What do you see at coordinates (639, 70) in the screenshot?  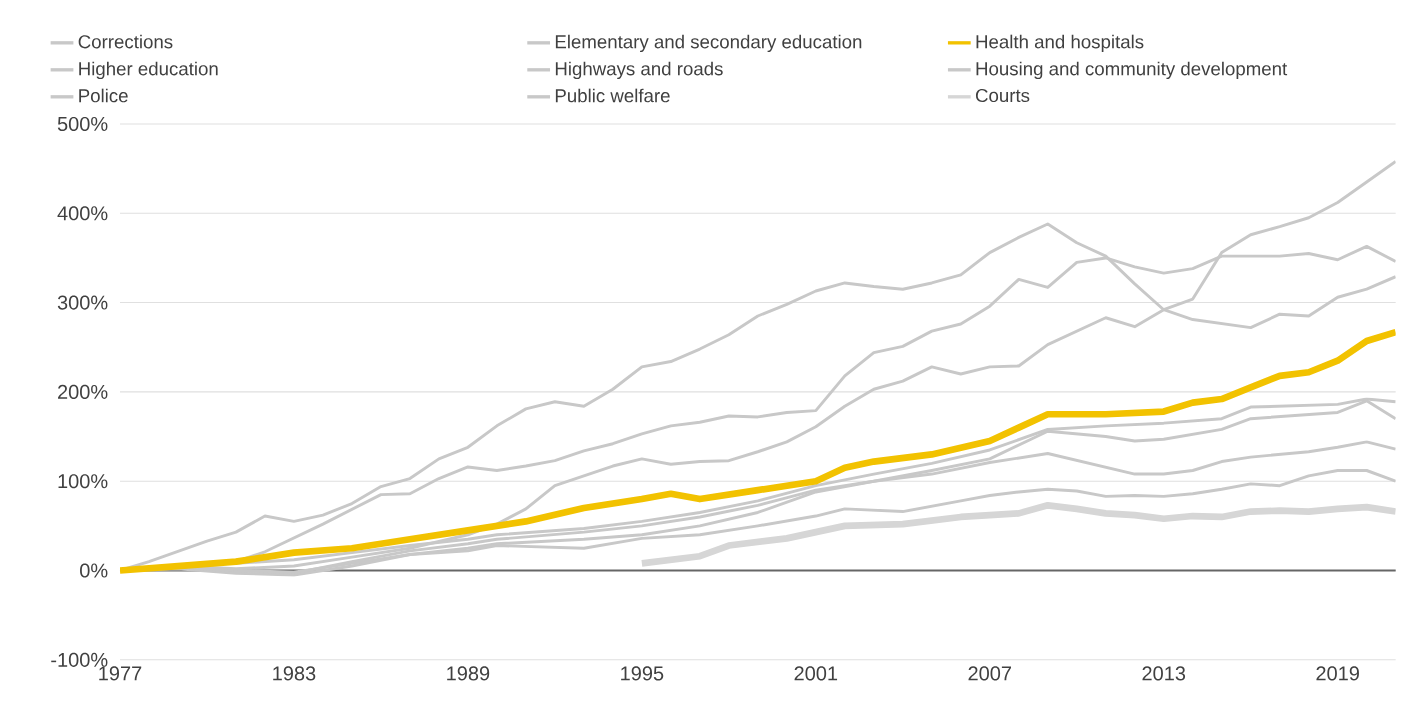 I see `legend-label: Highways and roads` at bounding box center [639, 70].